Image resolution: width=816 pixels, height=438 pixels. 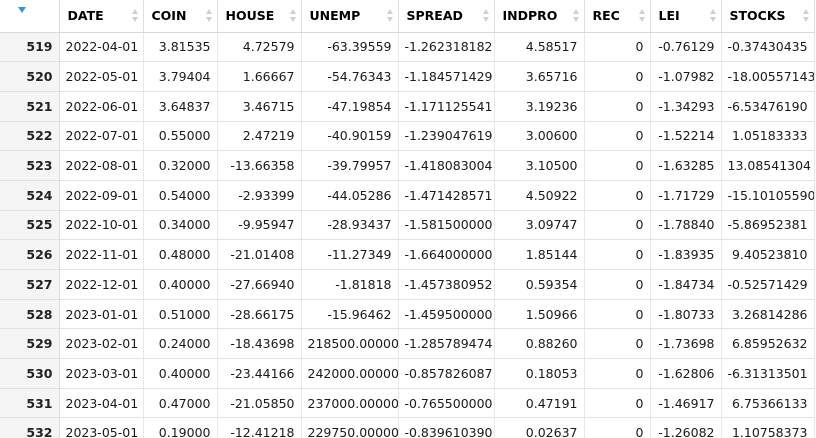 What do you see at coordinates (259, 254) in the screenshot?
I see `house-cell: -21.01408` at bounding box center [259, 254].